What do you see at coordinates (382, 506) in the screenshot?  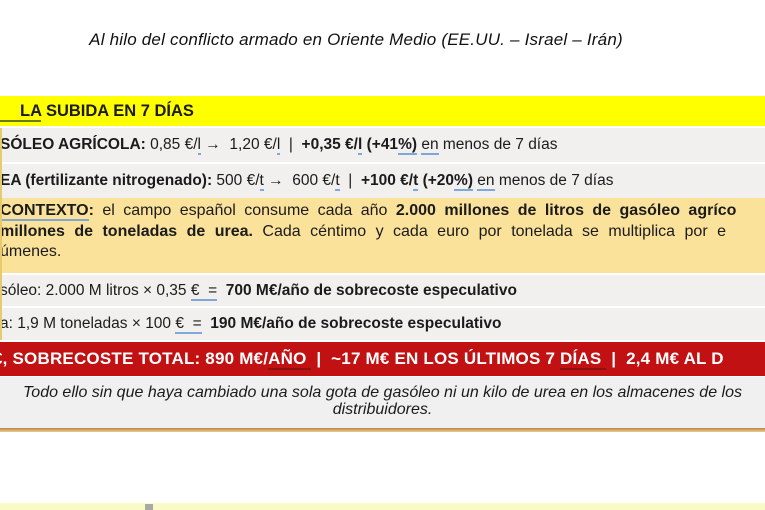 I see `next-section-strip` at bounding box center [382, 506].